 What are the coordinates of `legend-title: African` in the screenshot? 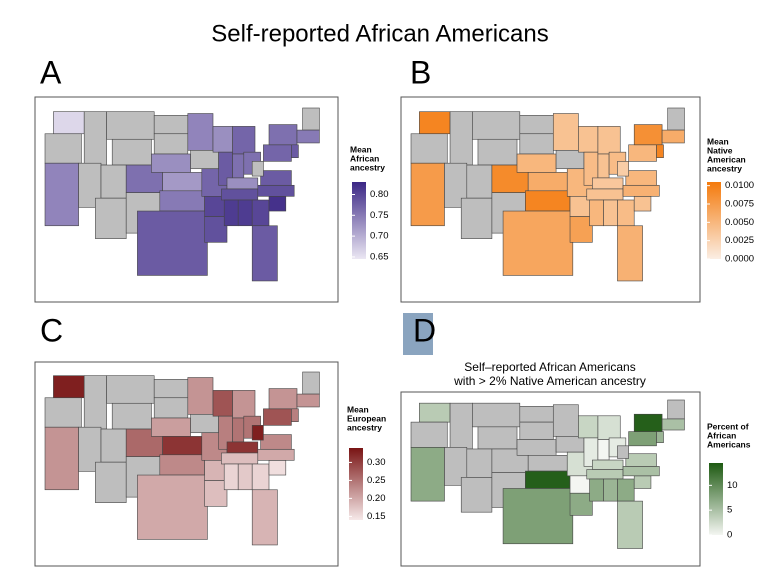 It's located at (721, 435).